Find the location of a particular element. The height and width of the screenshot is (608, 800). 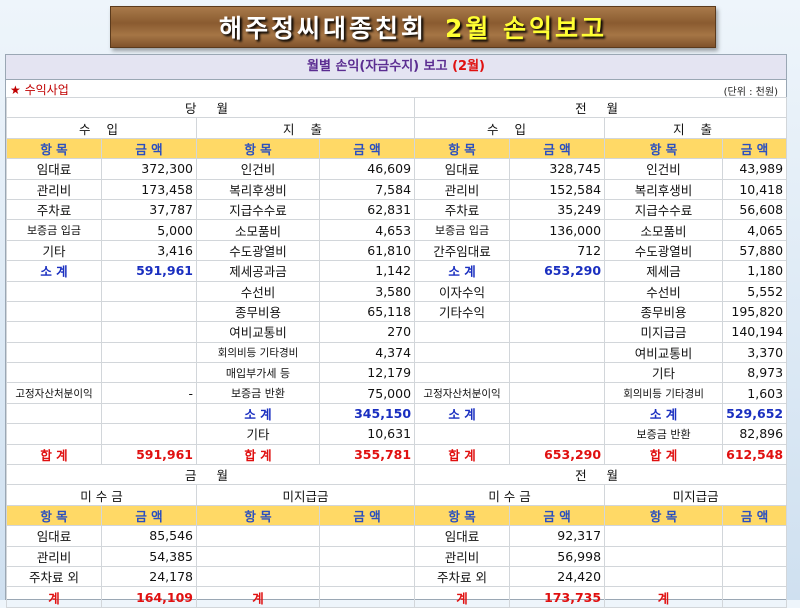

amount-cell: 5,000 is located at coordinates (149, 230).